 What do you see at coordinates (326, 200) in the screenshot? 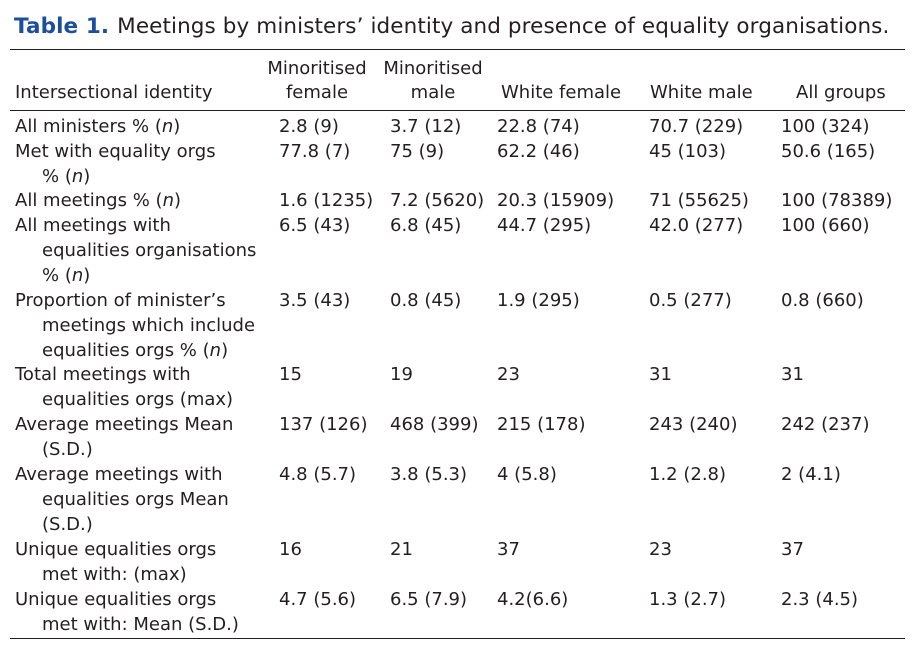
I see `cell-minoritised-female: 1.6 (1235)` at bounding box center [326, 200].